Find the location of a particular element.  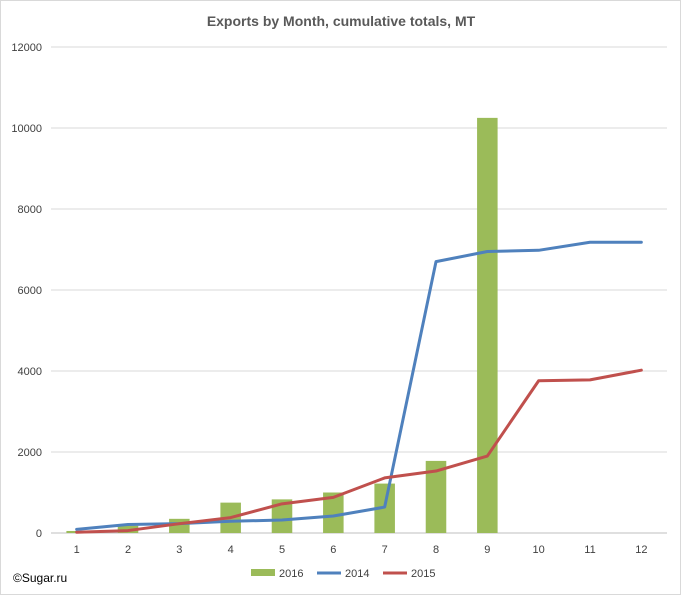

x-tick-label: 4 is located at coordinates (231, 550).